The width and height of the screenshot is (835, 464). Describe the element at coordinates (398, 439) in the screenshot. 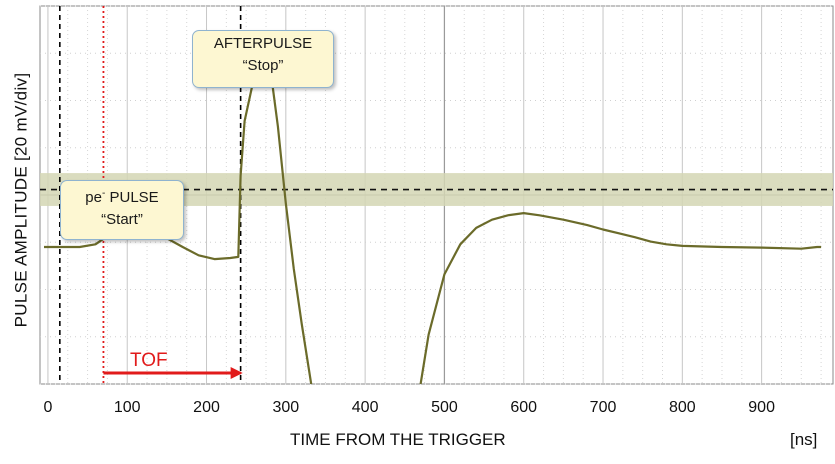

I see `x-axis-label: TIME FROM THE TRIGGER` at that location.